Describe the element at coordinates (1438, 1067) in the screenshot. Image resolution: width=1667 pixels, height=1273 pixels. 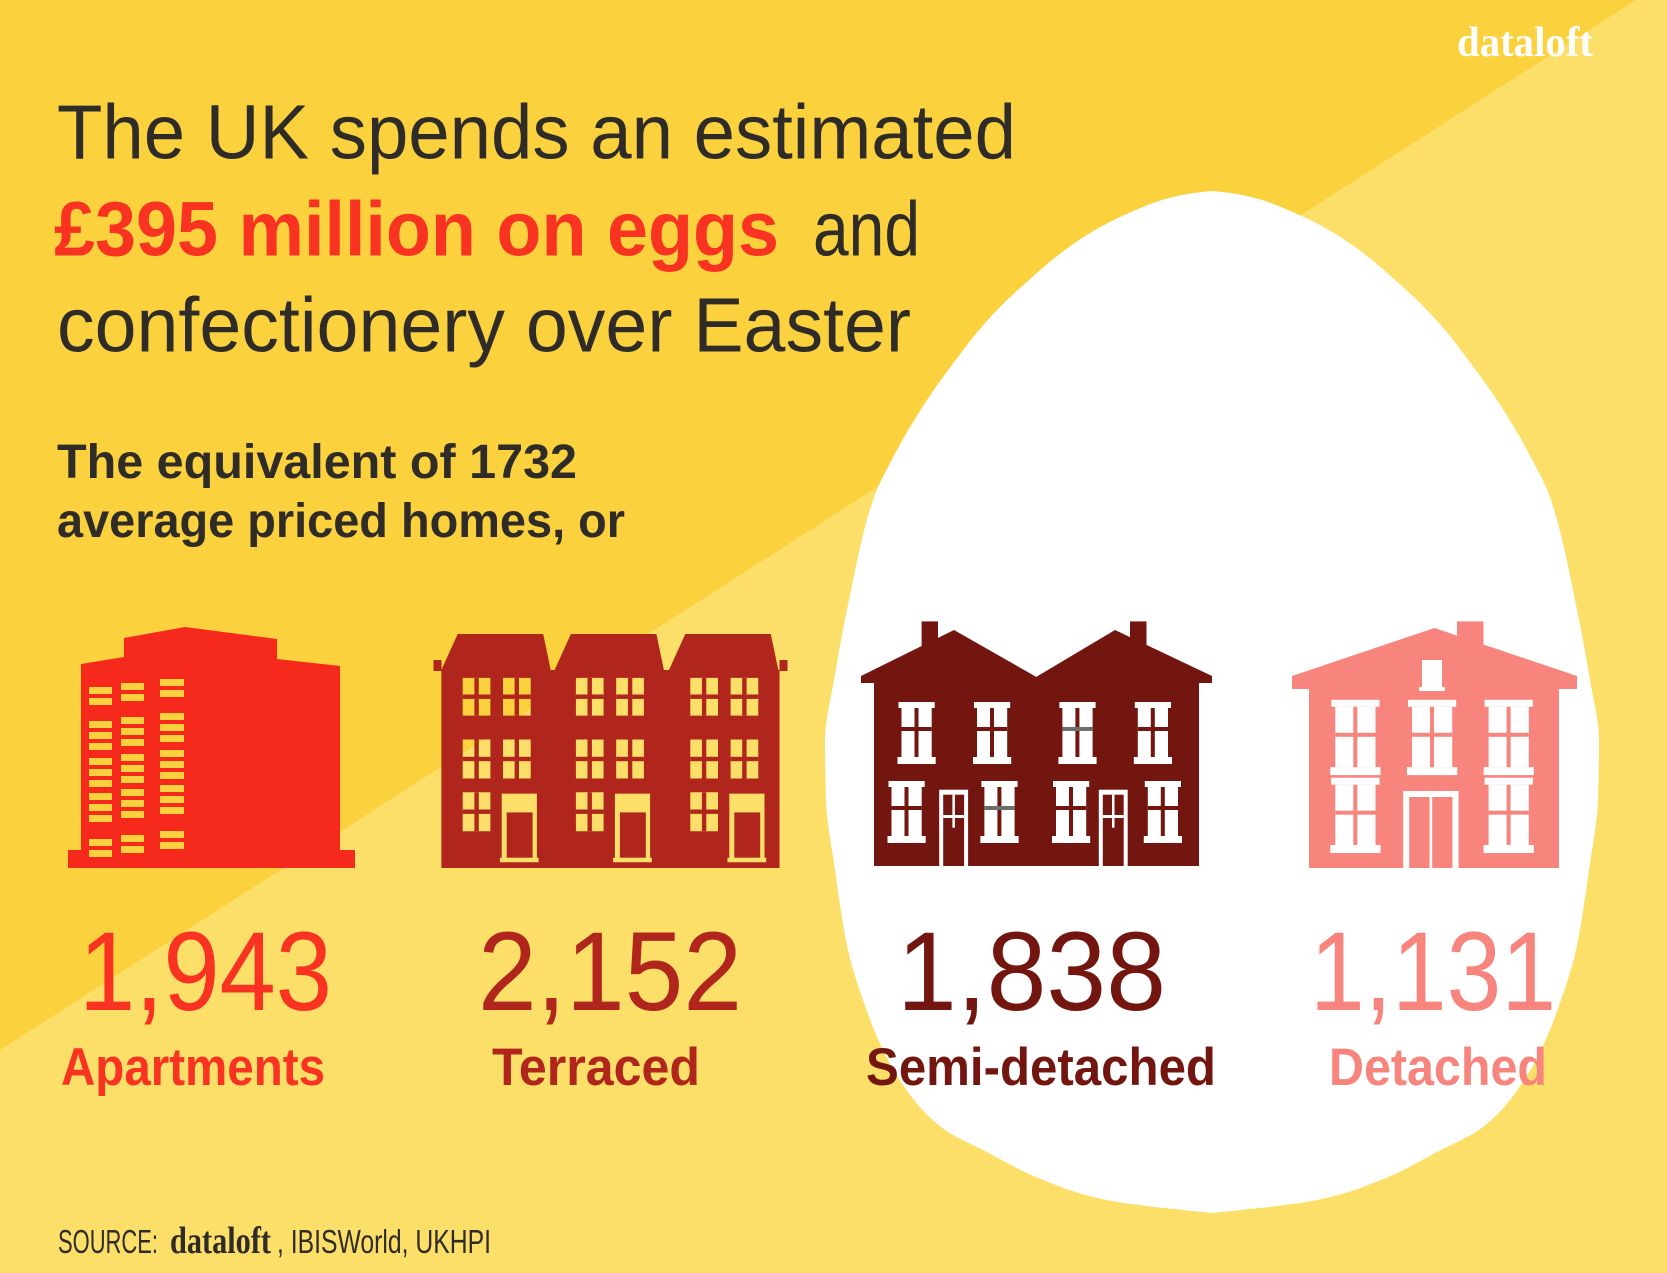
I see `svg-text: Detached` at that location.